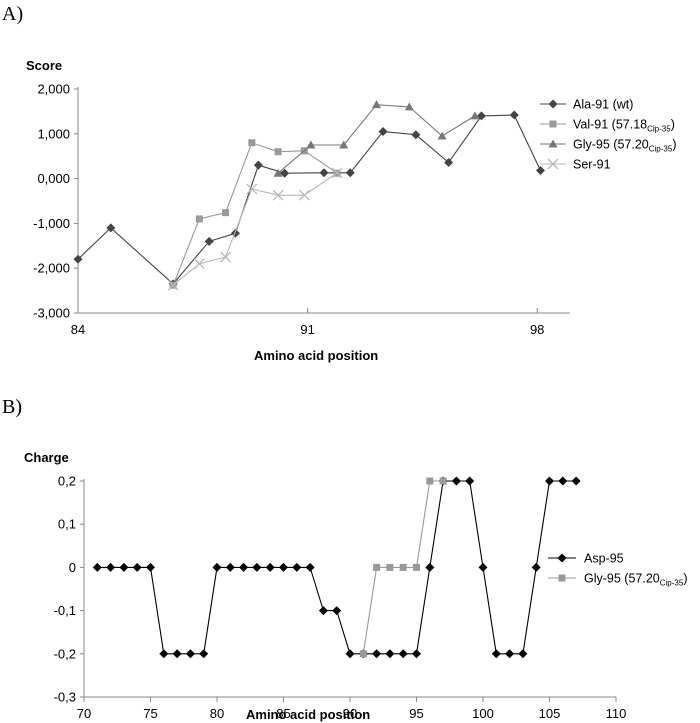  What do you see at coordinates (84, 713) in the screenshot?
I see `x-tick-label: 70` at bounding box center [84, 713].